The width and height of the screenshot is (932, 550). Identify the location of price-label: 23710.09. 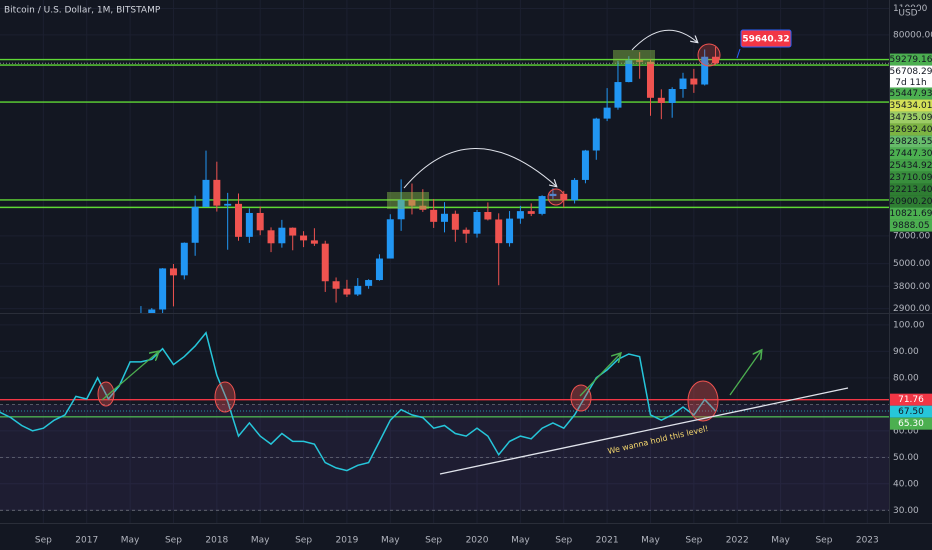
(911, 178).